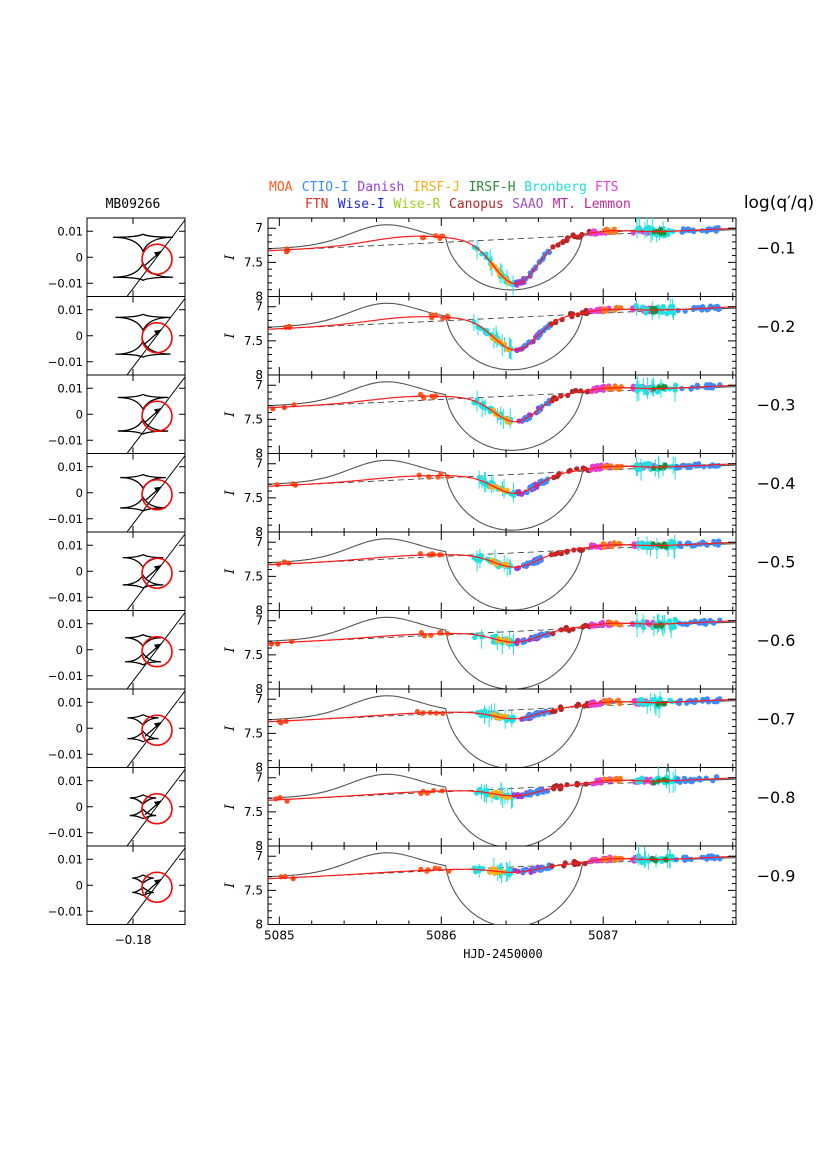  Describe the element at coordinates (476, 204) in the screenshot. I see `legend-entry: Canopus` at that location.